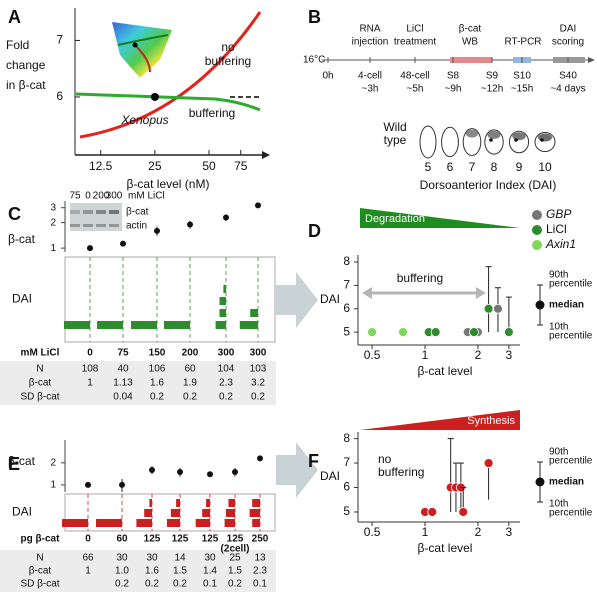  What do you see at coordinates (414, 76) in the screenshot?
I see `stage-label: 48-cell` at bounding box center [414, 76].